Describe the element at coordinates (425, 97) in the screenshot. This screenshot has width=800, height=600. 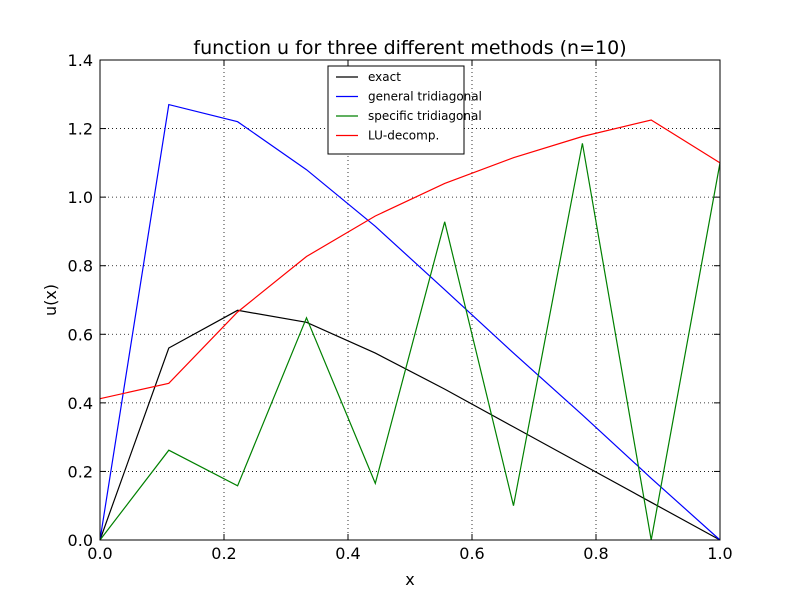
I see `legend-label: general tridiagonal` at that location.